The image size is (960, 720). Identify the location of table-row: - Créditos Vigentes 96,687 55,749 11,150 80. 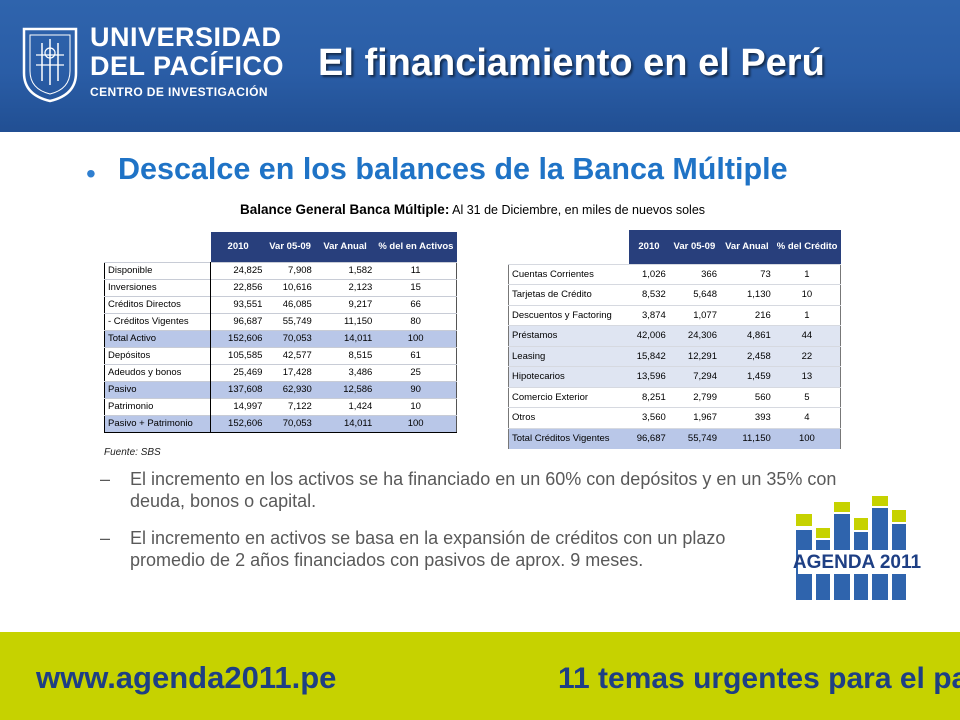
(280, 321).